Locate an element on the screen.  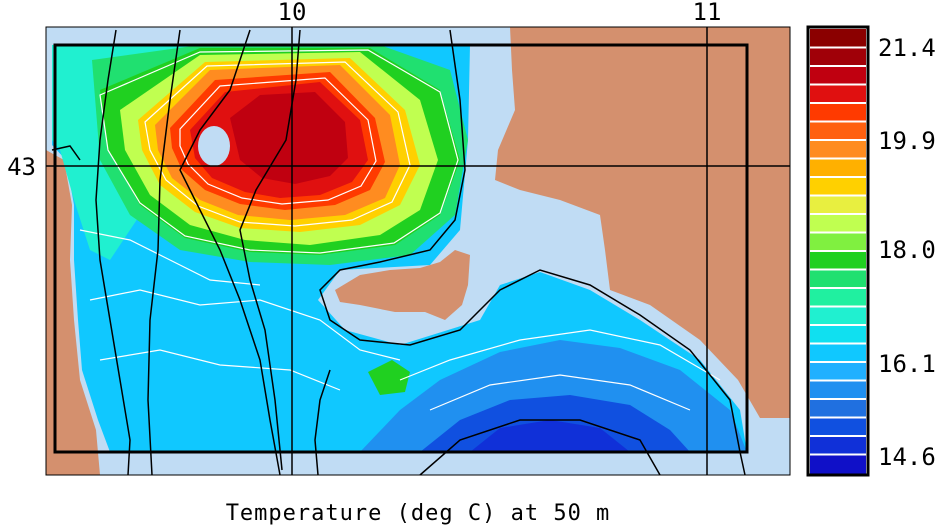
field-hot-core is located at coordinates (289, 138).